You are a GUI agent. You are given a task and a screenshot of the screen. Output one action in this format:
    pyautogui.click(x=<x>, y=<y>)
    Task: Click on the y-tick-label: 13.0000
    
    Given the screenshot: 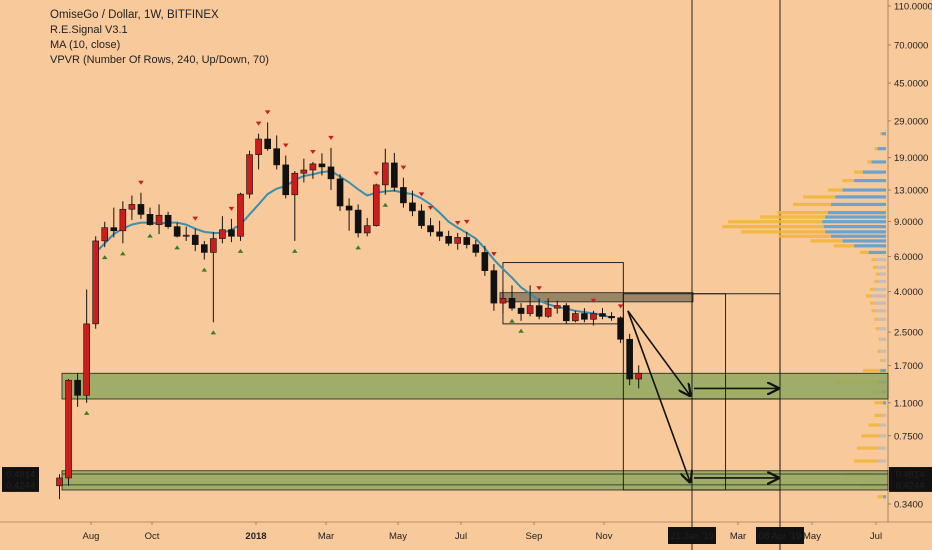 What is the action you would take?
    pyautogui.click(x=911, y=191)
    